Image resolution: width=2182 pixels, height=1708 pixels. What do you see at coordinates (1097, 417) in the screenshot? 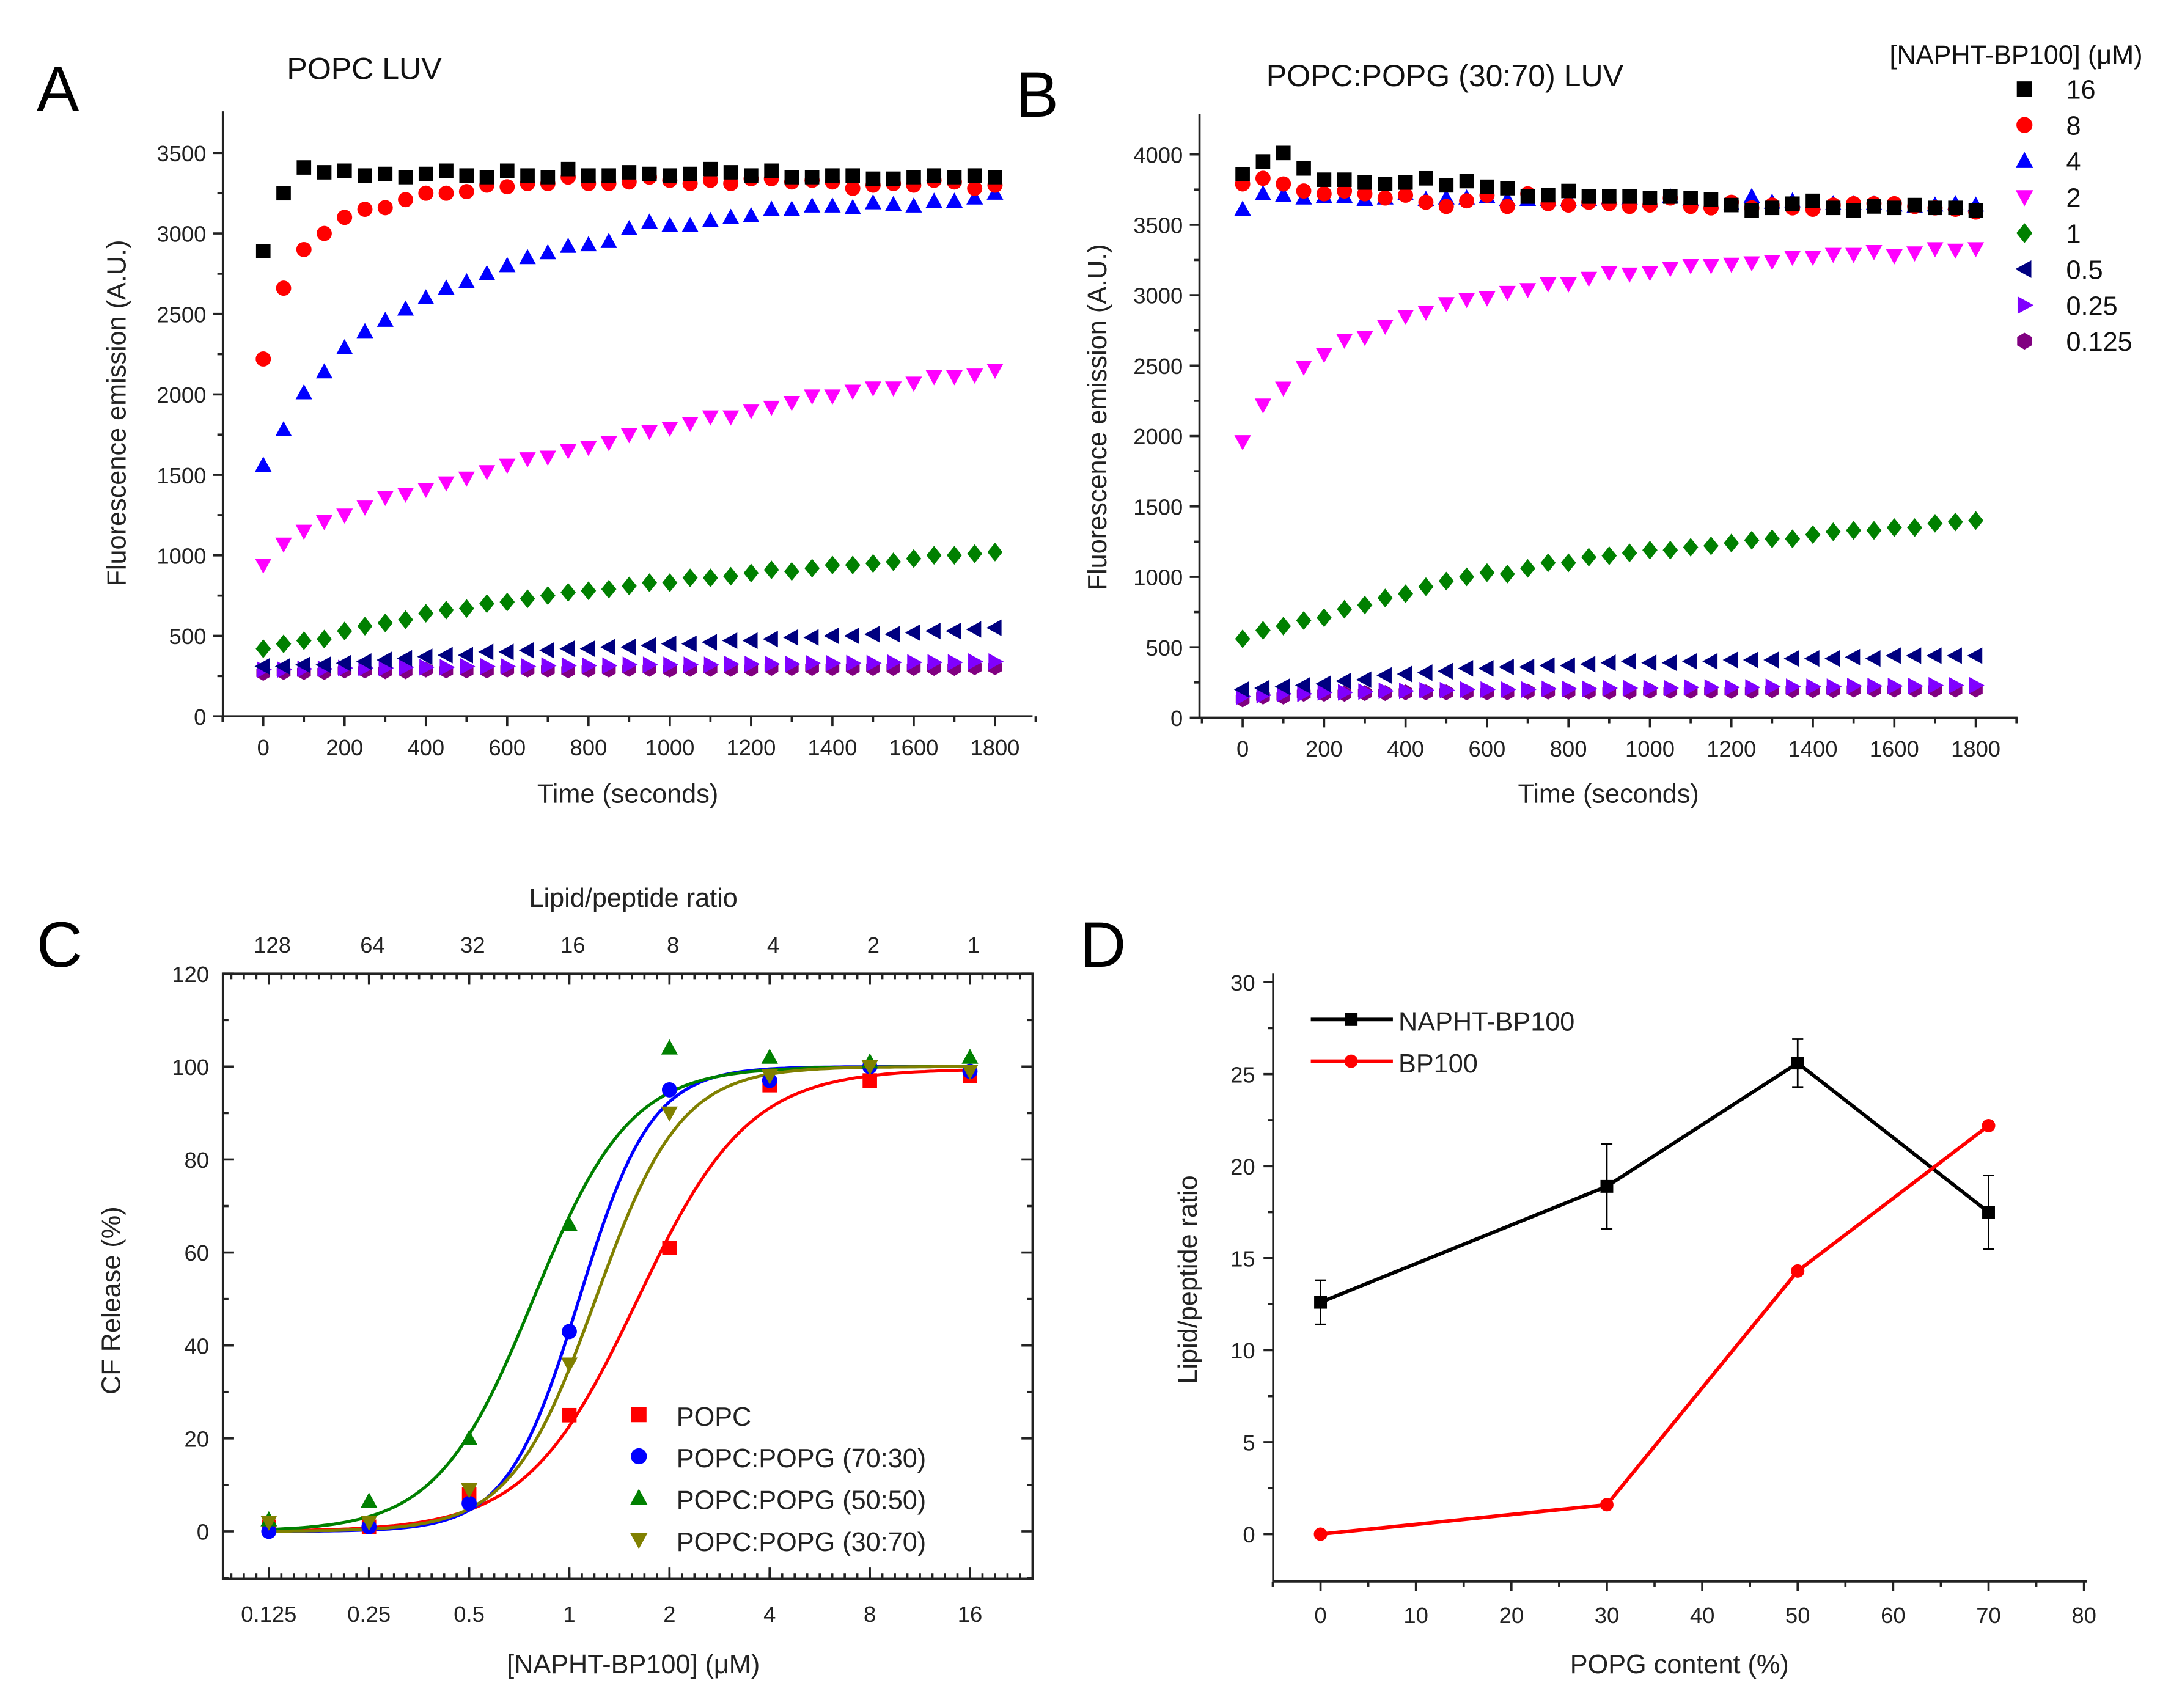
I see `panel-b-ylabel: Fluorescence emission (A.U.)` at bounding box center [1097, 417].